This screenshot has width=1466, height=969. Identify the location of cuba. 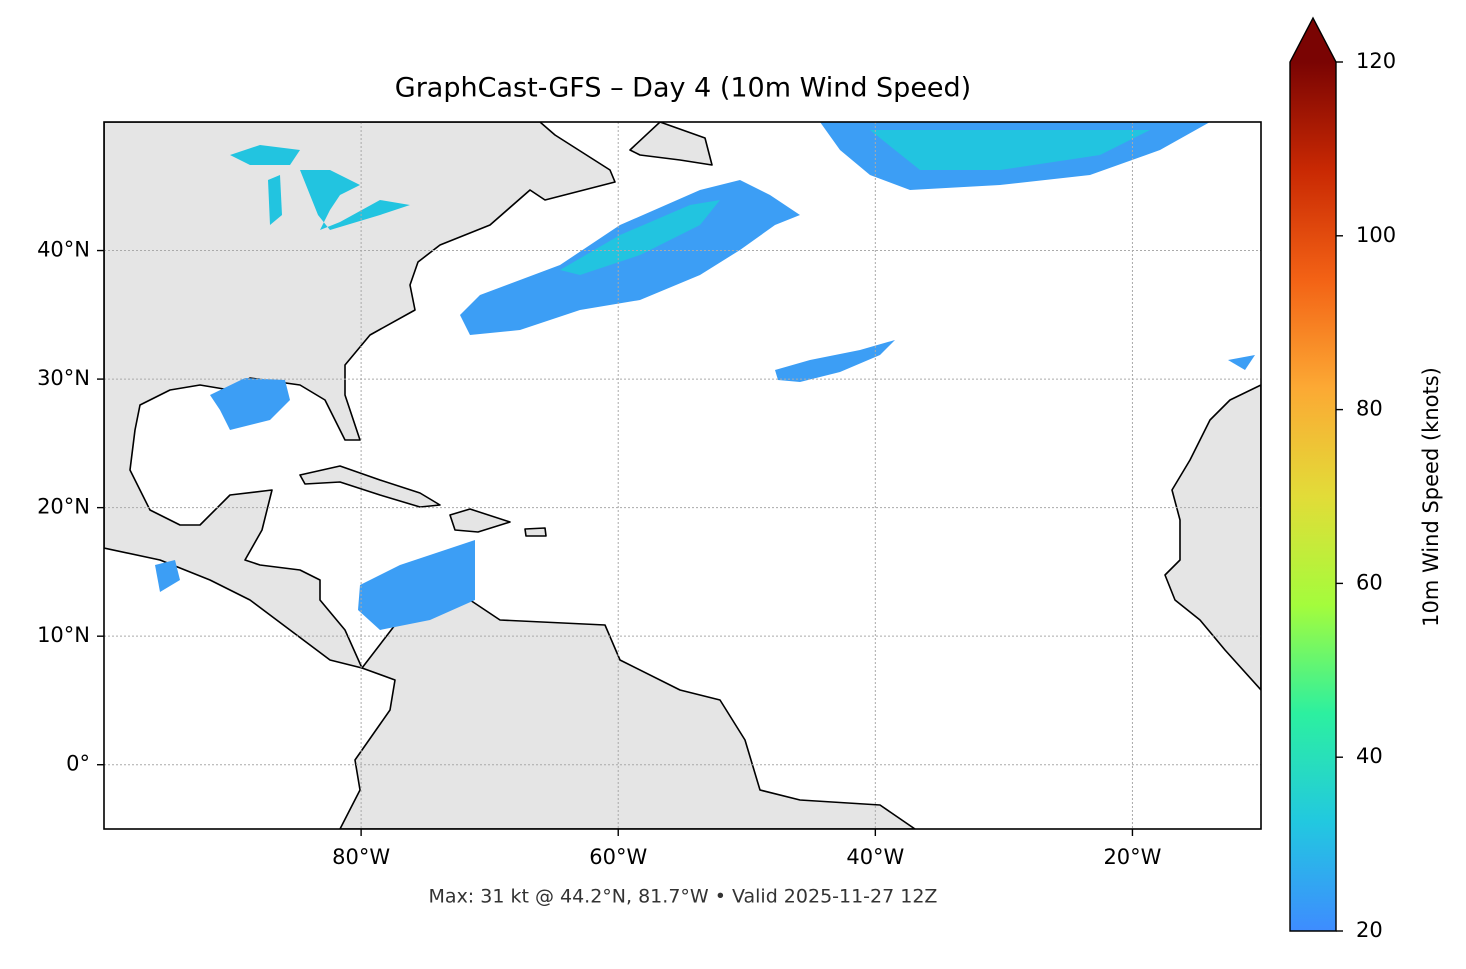
(370, 486).